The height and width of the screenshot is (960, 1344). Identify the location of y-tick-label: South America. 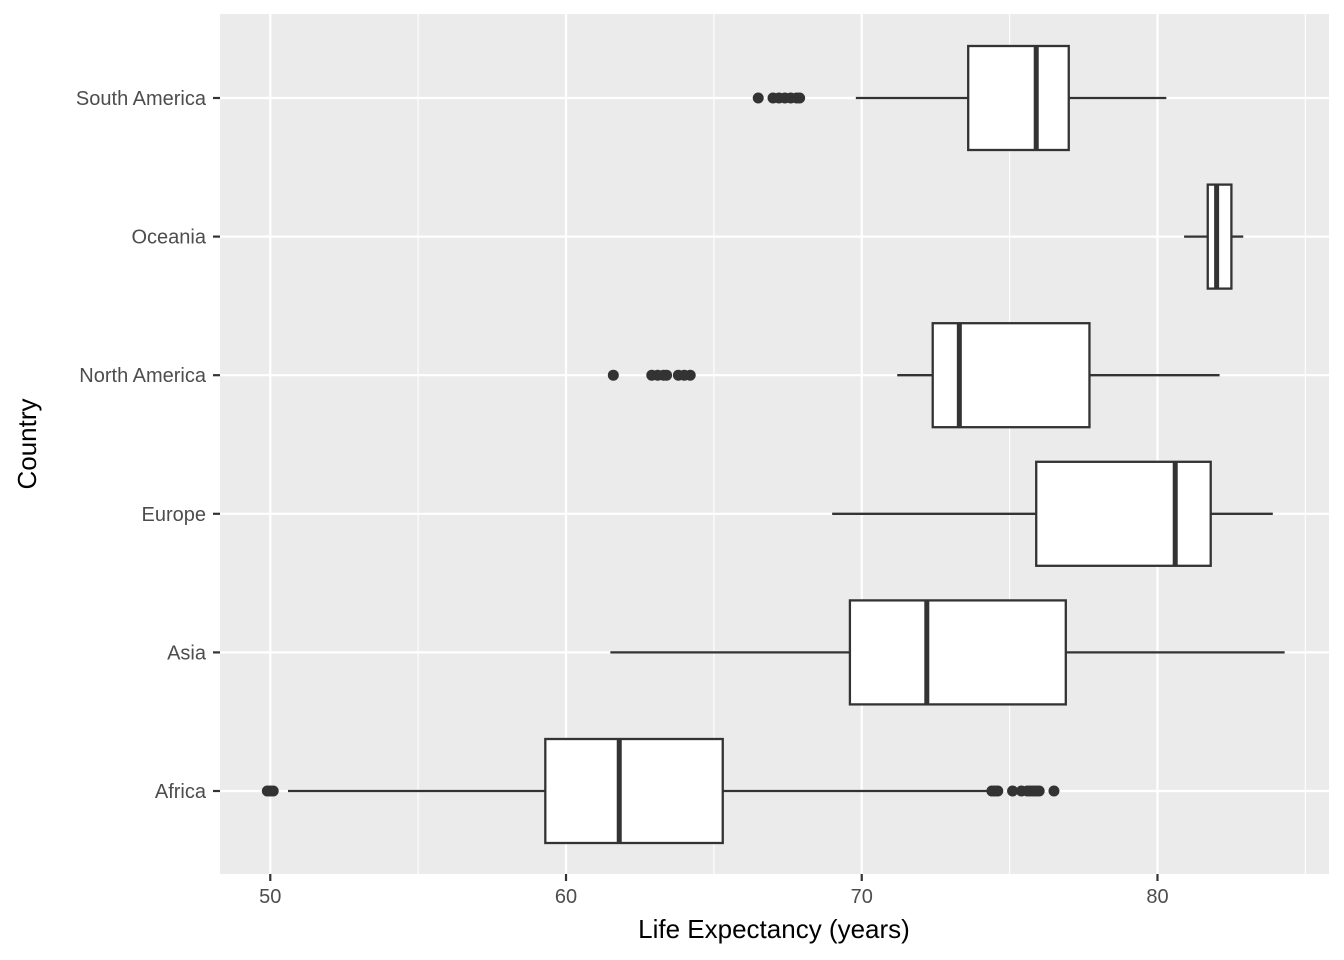
(141, 99).